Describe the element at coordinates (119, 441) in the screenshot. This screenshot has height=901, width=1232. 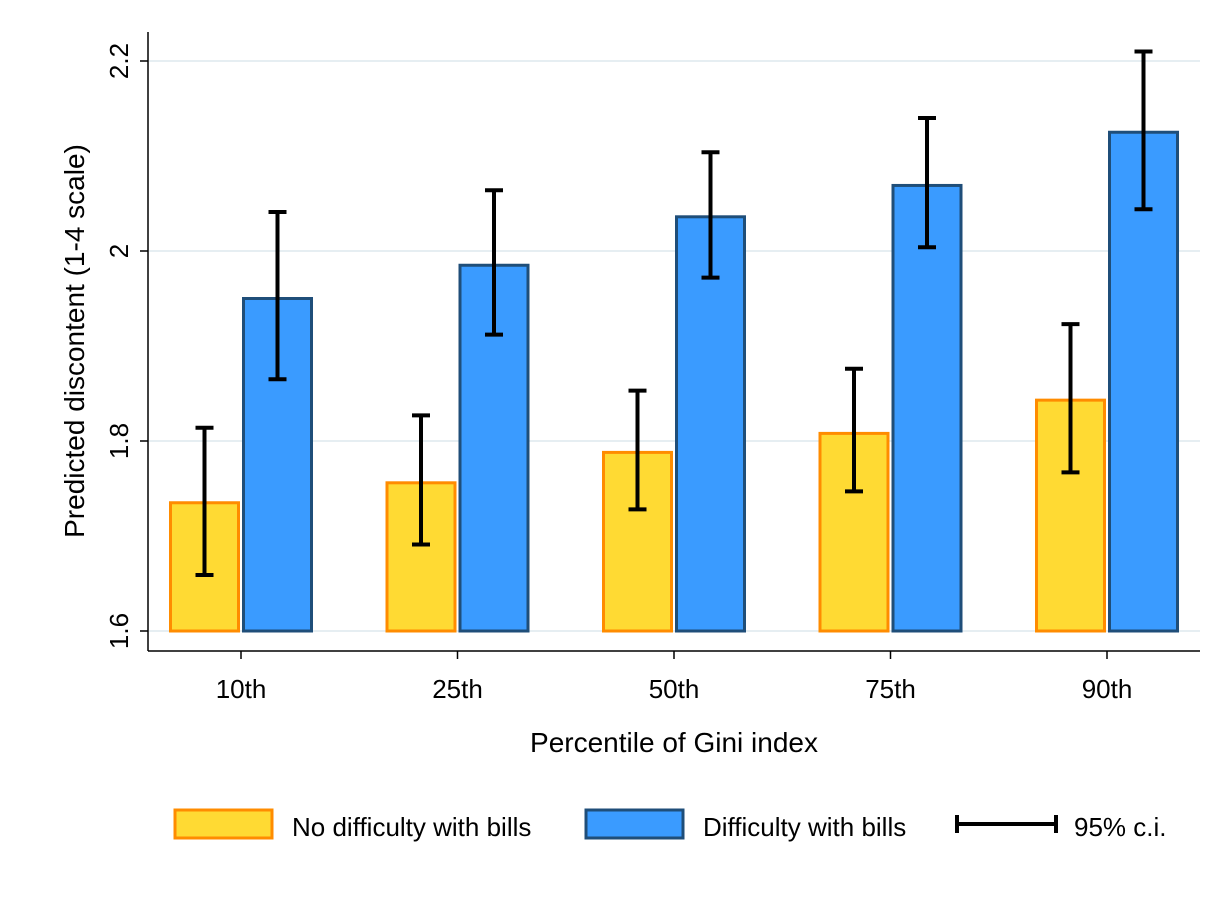
I see `y-tick-label: 1.8` at that location.